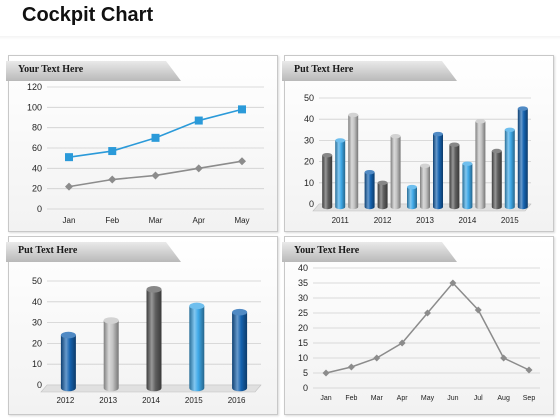 The width and height of the screenshot is (560, 420). I want to click on title-divider, so click(280, 38).